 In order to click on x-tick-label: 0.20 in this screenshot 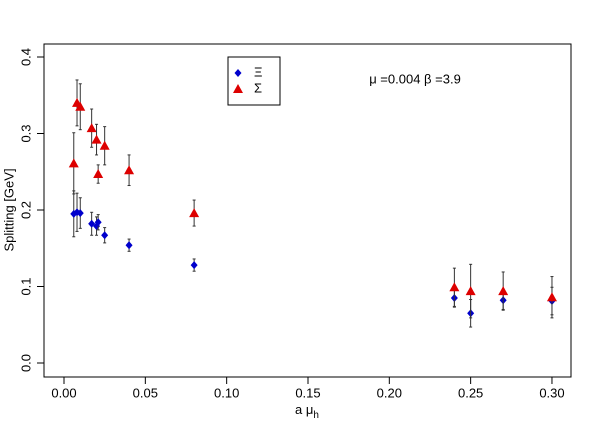, I will do `click(389, 392)`.